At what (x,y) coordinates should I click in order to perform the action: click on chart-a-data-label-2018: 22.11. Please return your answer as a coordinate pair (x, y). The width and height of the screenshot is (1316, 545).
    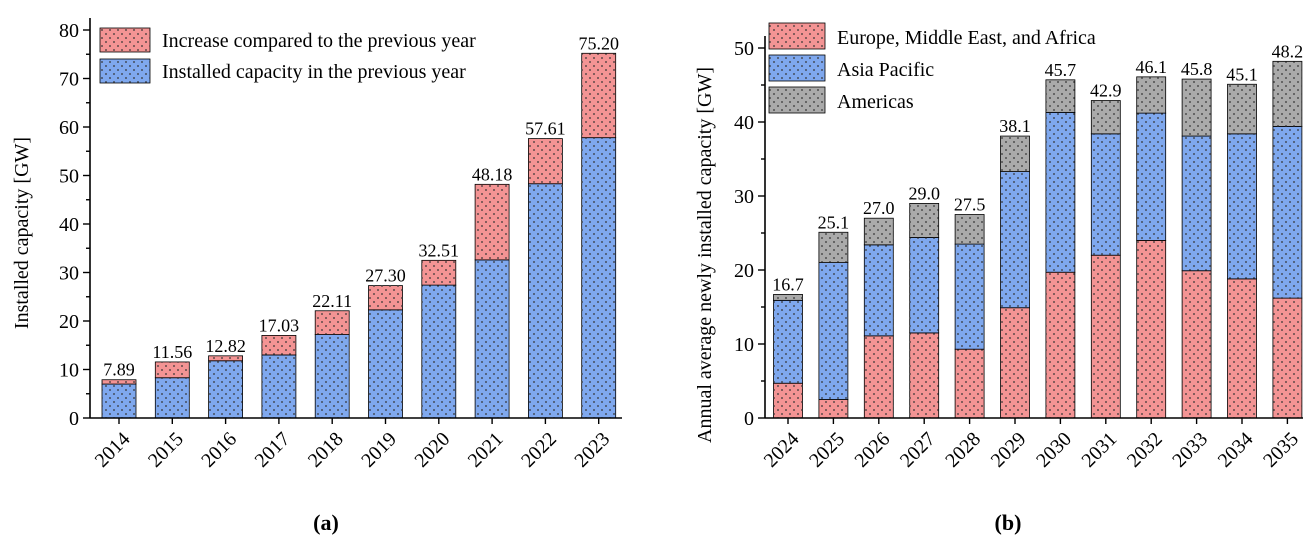
    Looking at the image, I should click on (332, 301).